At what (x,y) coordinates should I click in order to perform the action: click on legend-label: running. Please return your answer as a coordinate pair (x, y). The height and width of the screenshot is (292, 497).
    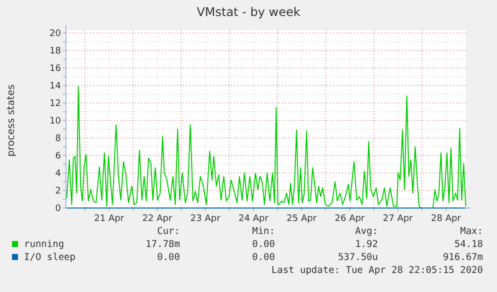
    Looking at the image, I should click on (44, 244).